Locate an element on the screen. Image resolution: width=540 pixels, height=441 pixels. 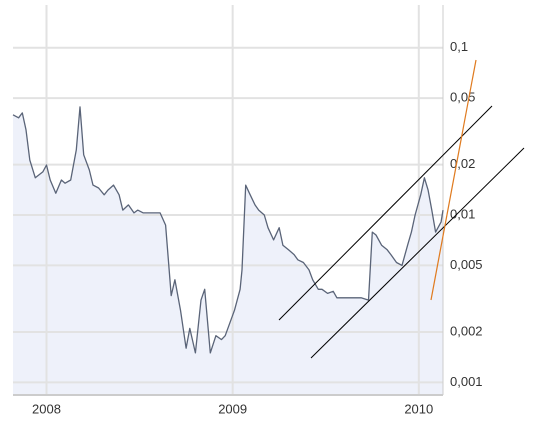
y-tick-label: 0,1 is located at coordinates (459, 46).